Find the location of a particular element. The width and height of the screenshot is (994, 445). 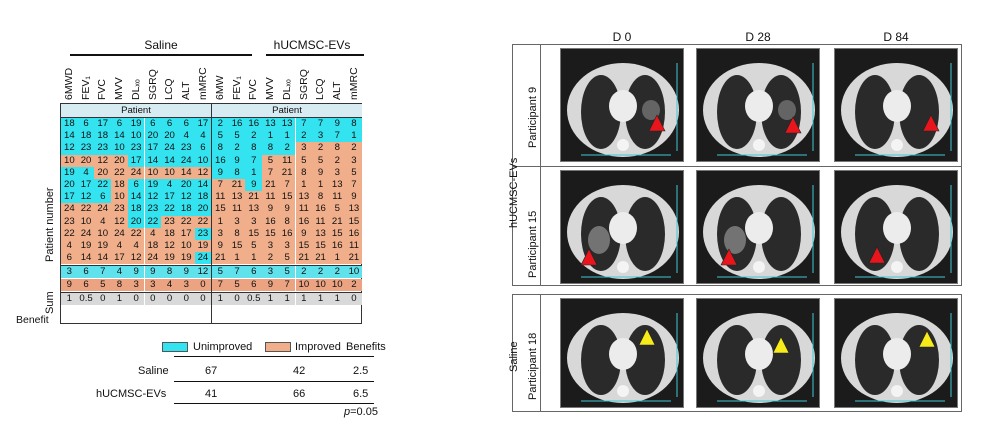

table-cell: 16 is located at coordinates (304, 221).